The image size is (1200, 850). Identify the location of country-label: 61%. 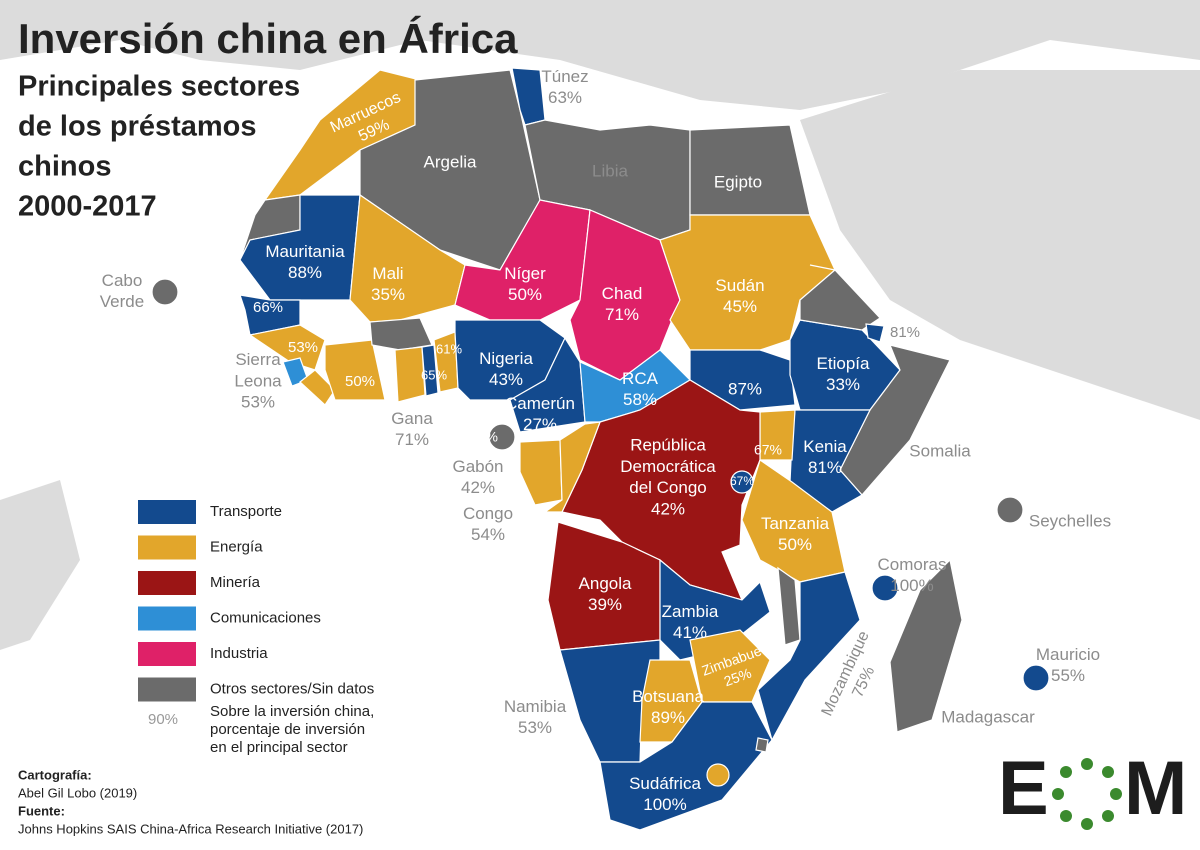
(449, 348).